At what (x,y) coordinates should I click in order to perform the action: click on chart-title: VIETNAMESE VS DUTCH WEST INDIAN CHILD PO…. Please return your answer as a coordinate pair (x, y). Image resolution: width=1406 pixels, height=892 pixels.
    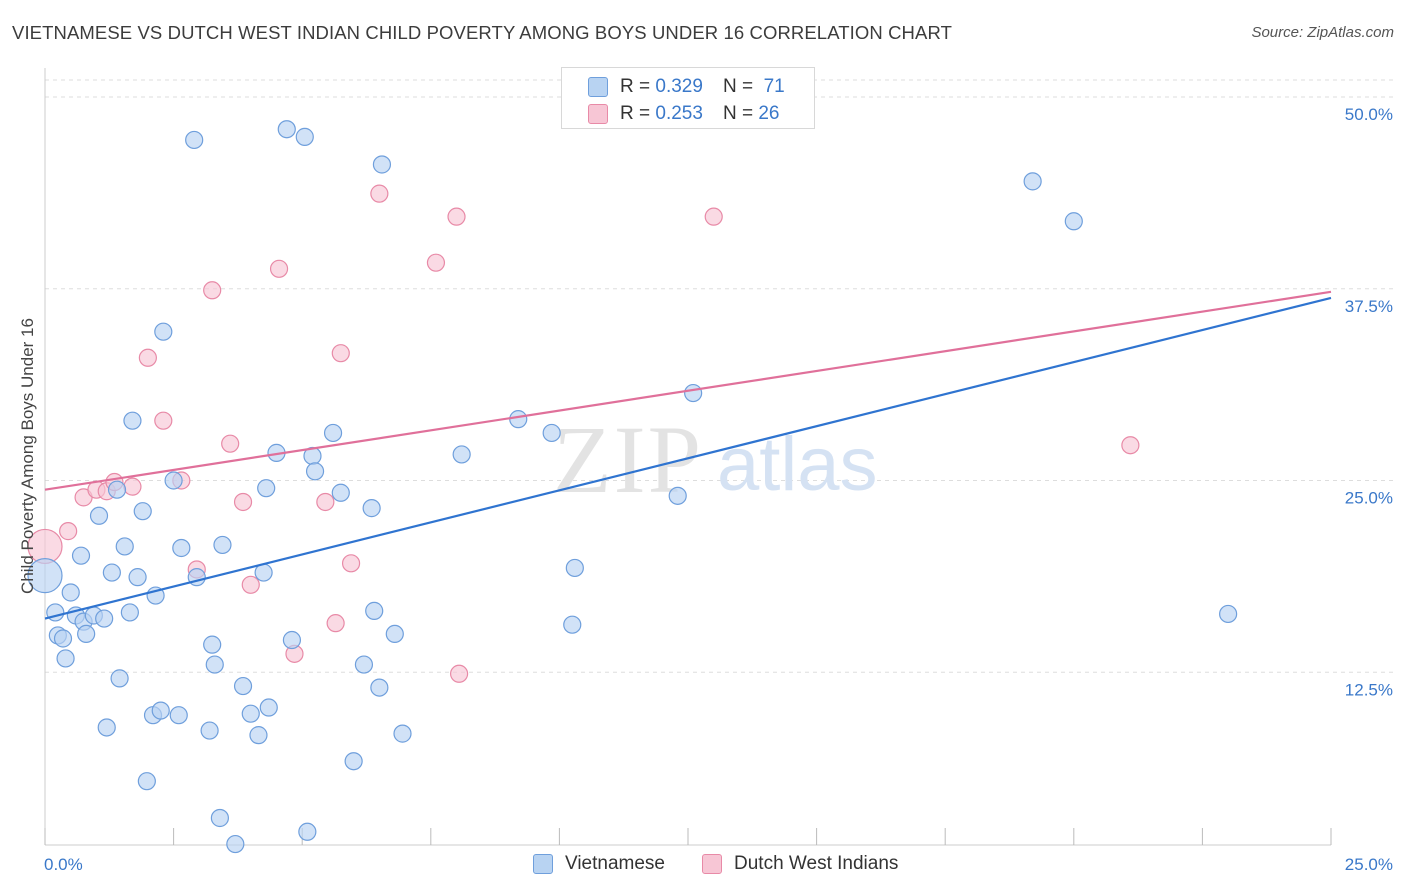
    Looking at the image, I should click on (482, 32).